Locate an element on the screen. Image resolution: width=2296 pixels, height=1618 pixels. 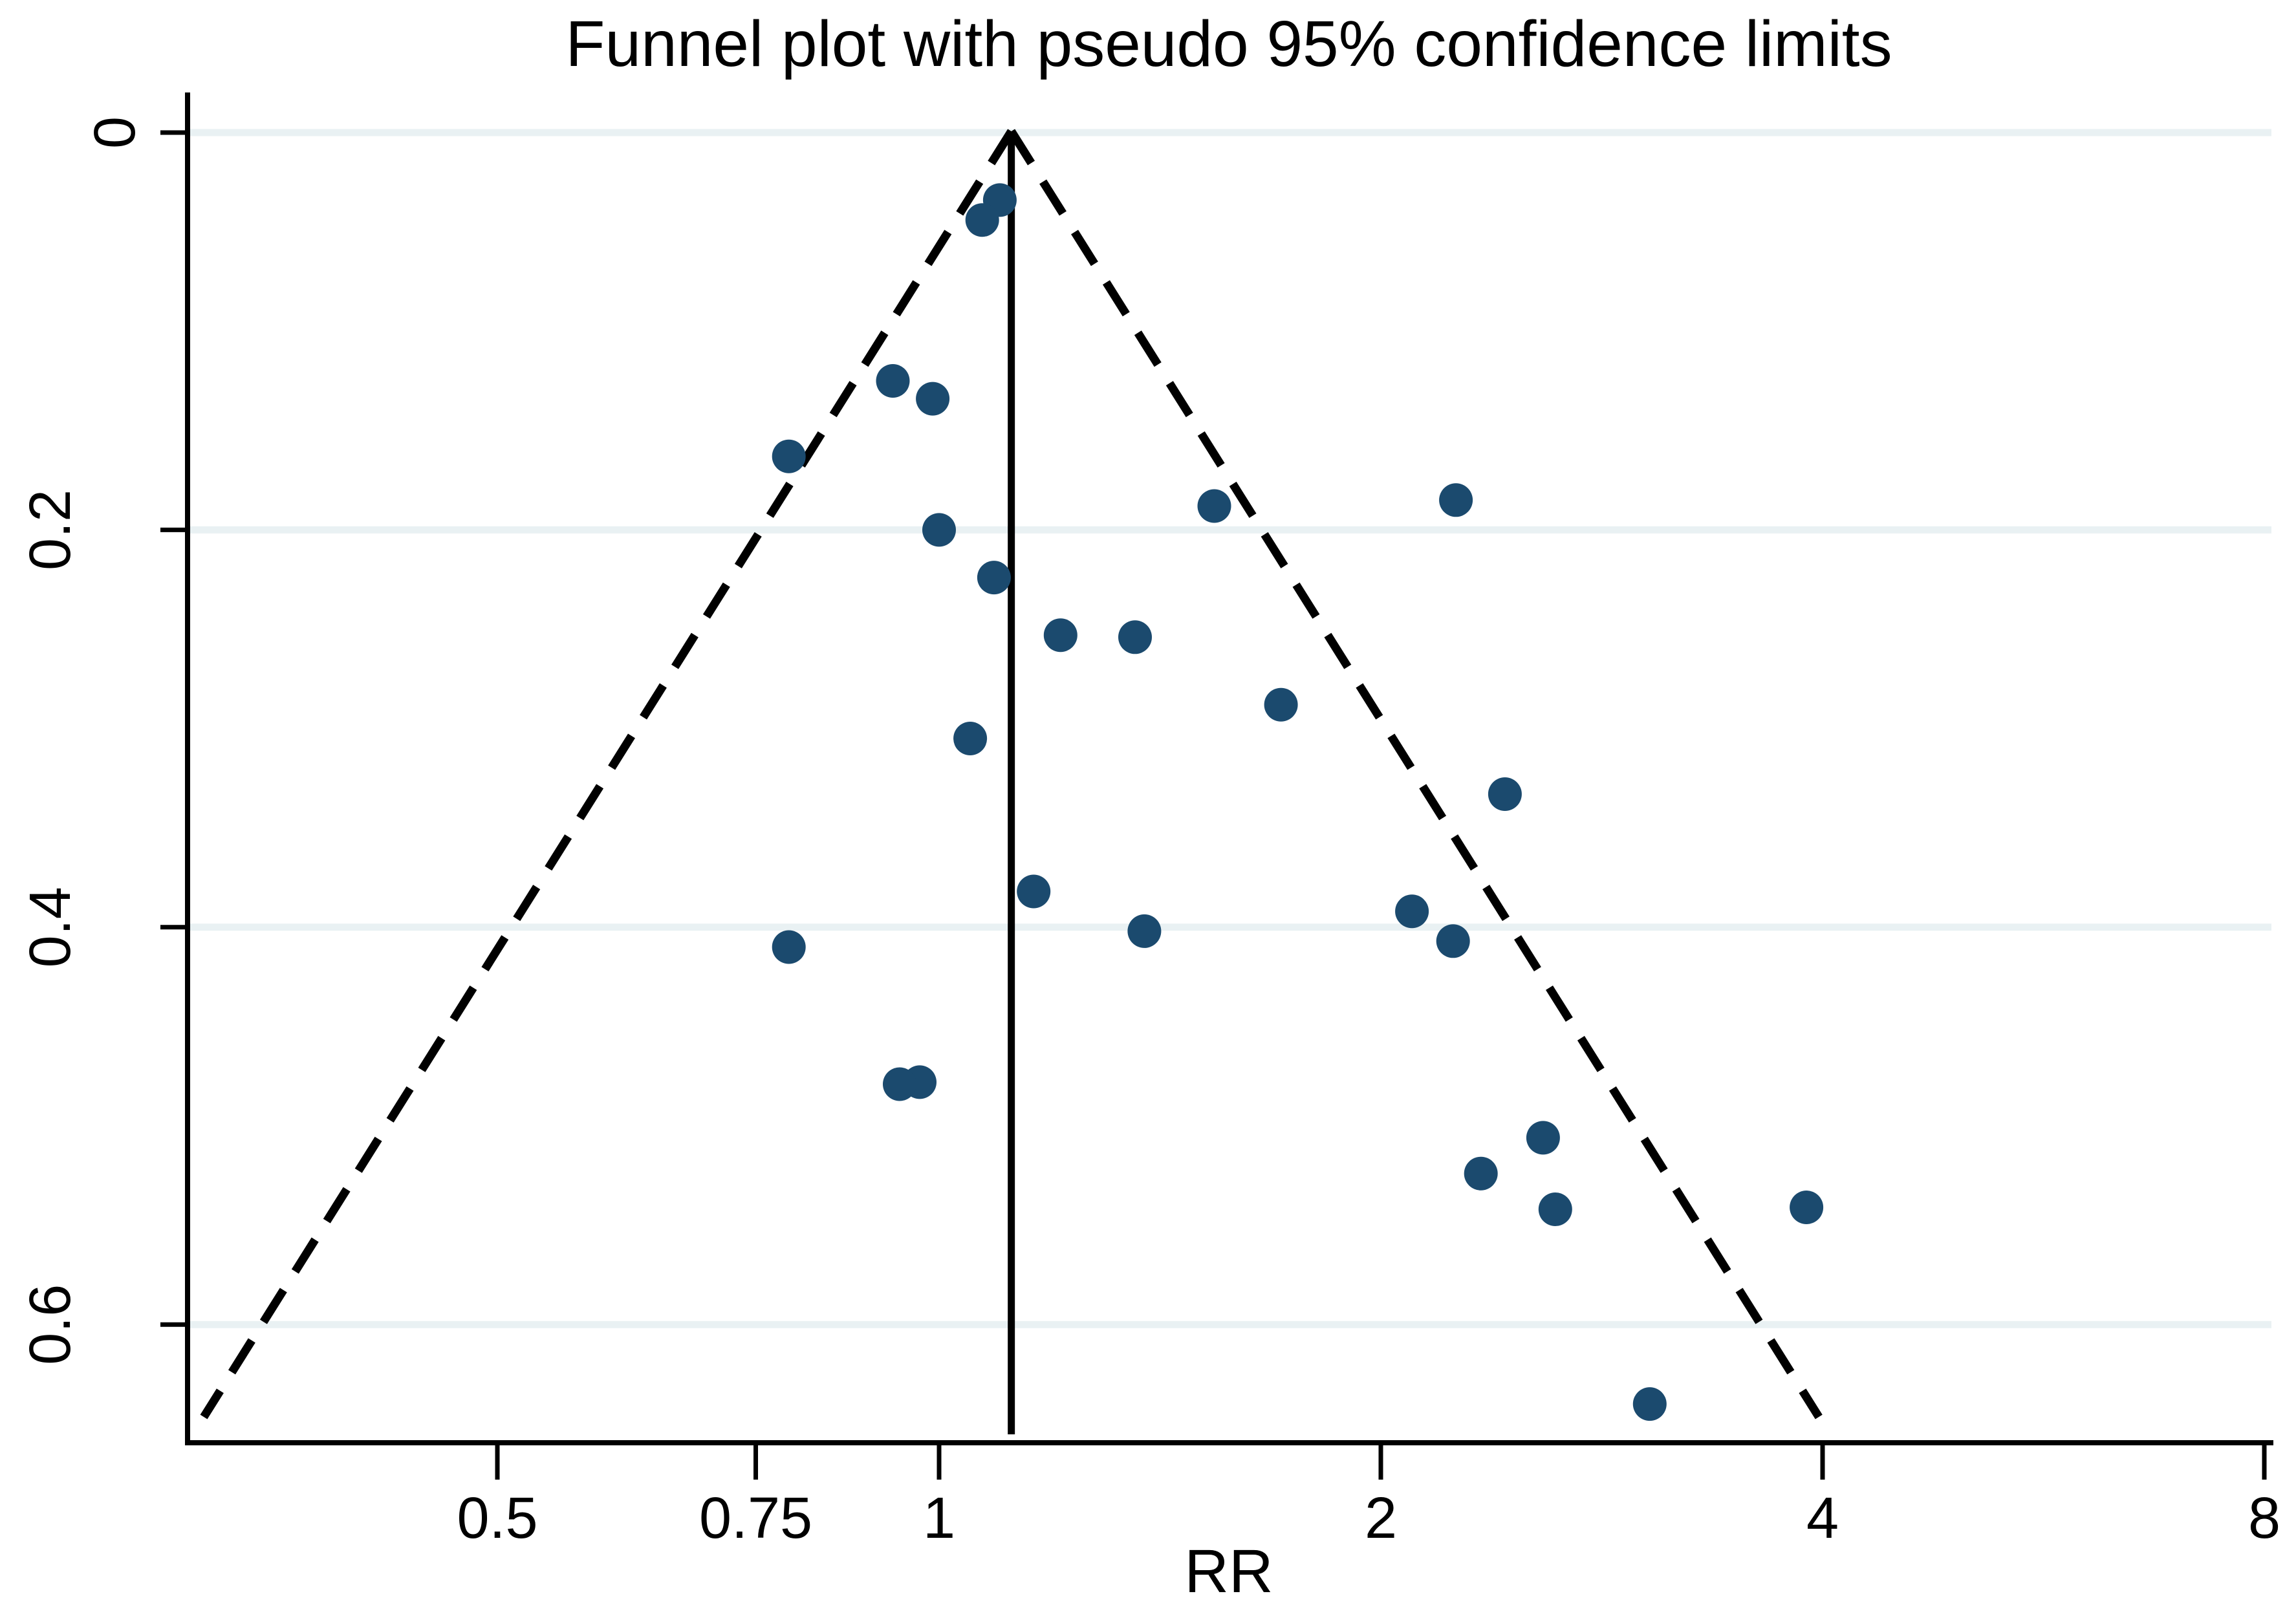
x-tick-label: 1 is located at coordinates (939, 1518).